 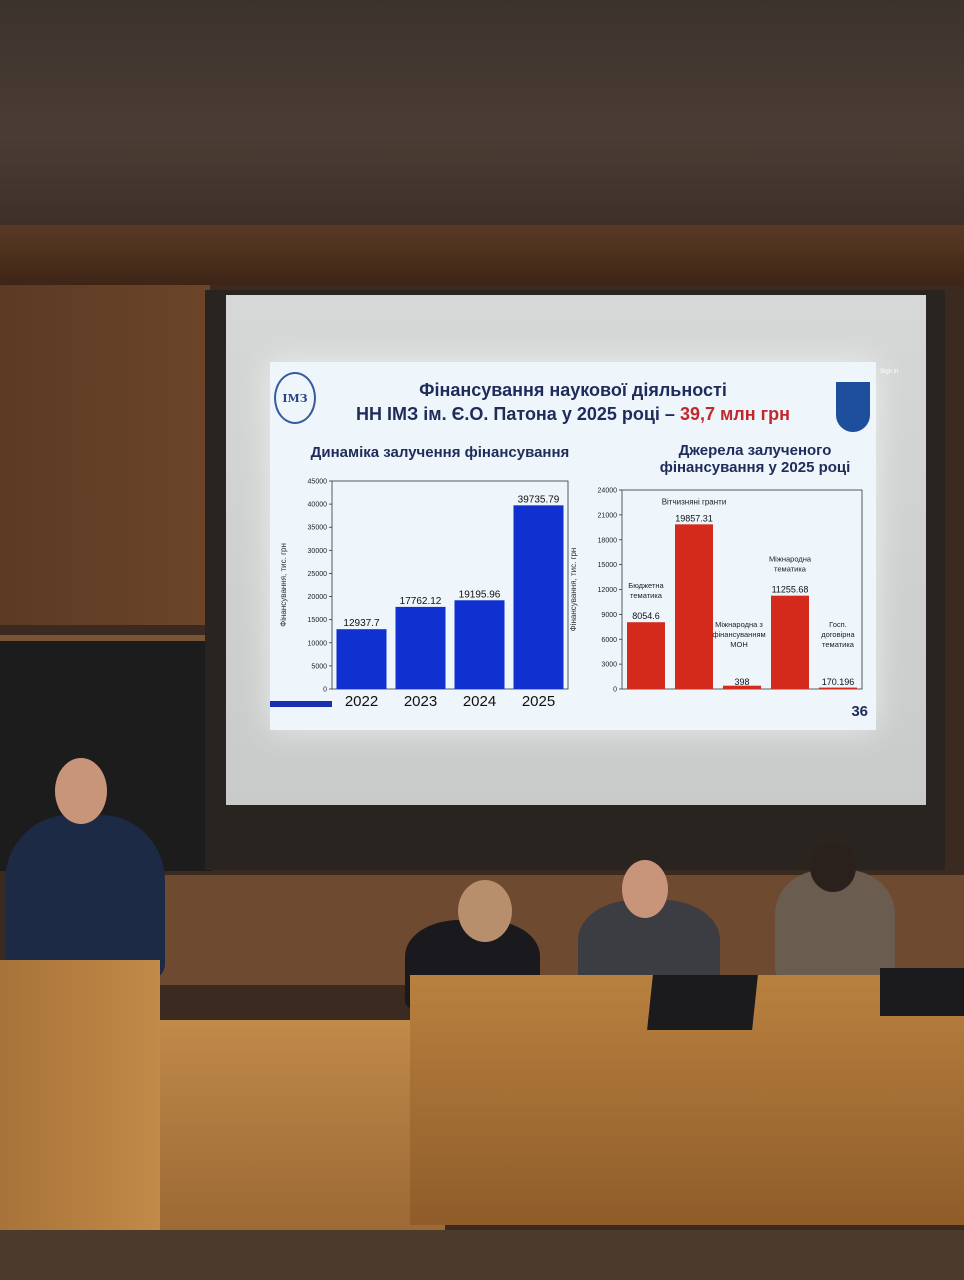 What do you see at coordinates (646, 585) in the screenshot?
I see `category-label: Бюджетна` at bounding box center [646, 585].